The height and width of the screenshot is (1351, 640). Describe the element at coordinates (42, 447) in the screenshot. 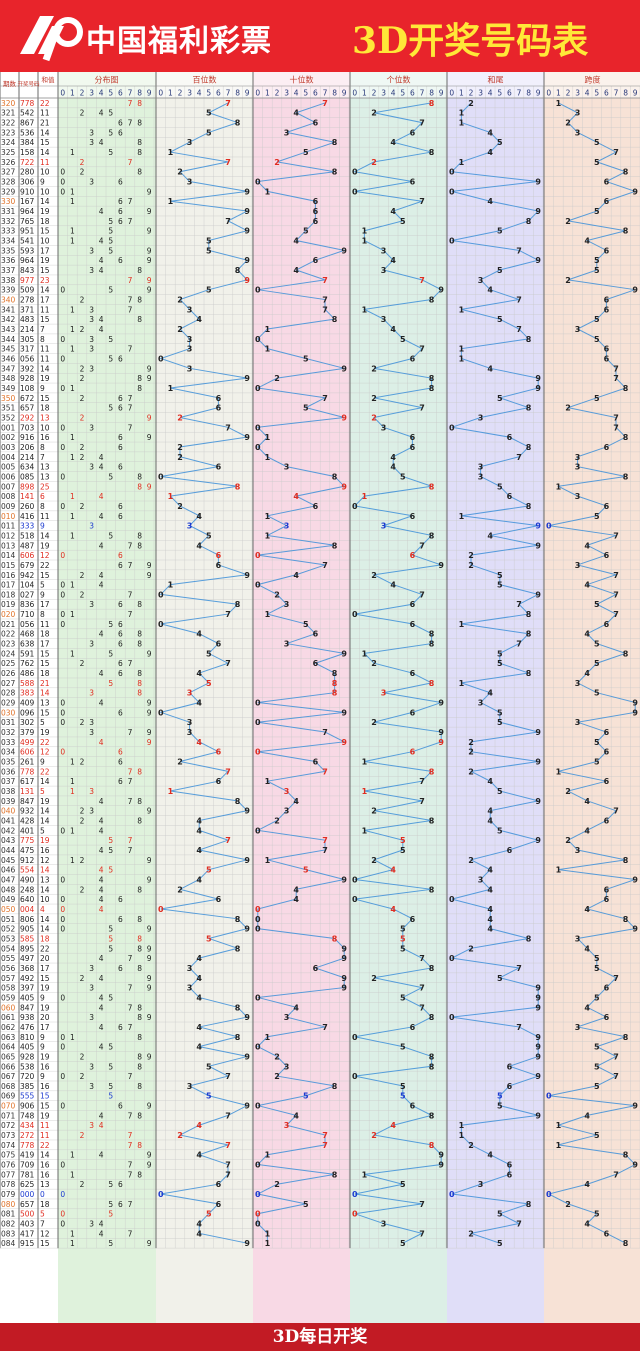

I see `sum-cell: 8` at that location.